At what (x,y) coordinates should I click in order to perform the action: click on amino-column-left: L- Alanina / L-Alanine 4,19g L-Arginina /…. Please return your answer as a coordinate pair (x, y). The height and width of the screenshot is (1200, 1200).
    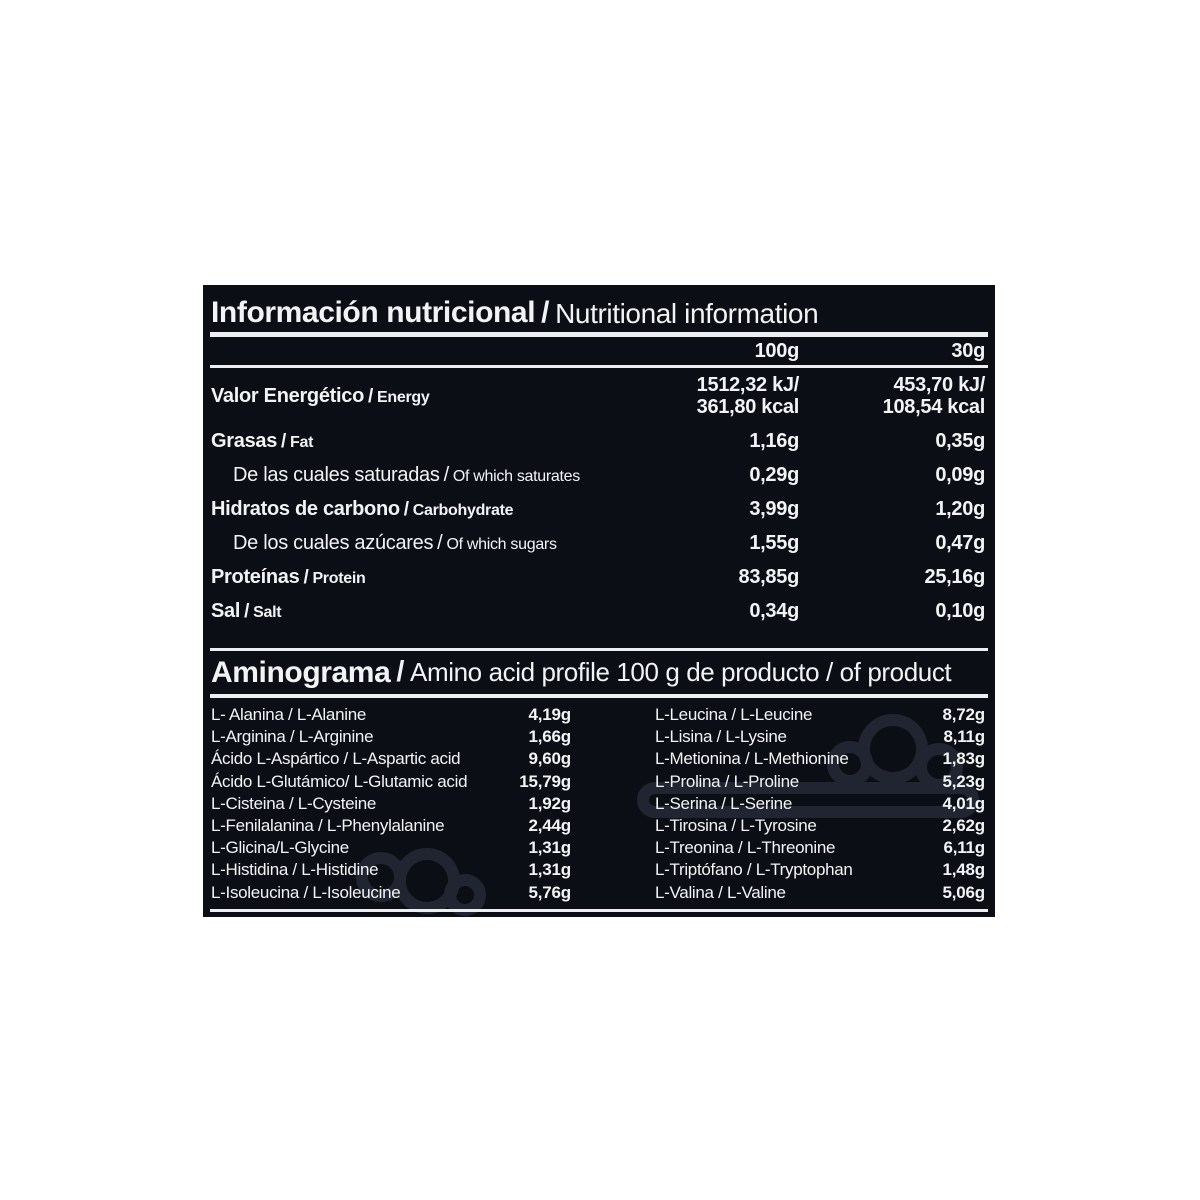
    Looking at the image, I should click on (391, 804).